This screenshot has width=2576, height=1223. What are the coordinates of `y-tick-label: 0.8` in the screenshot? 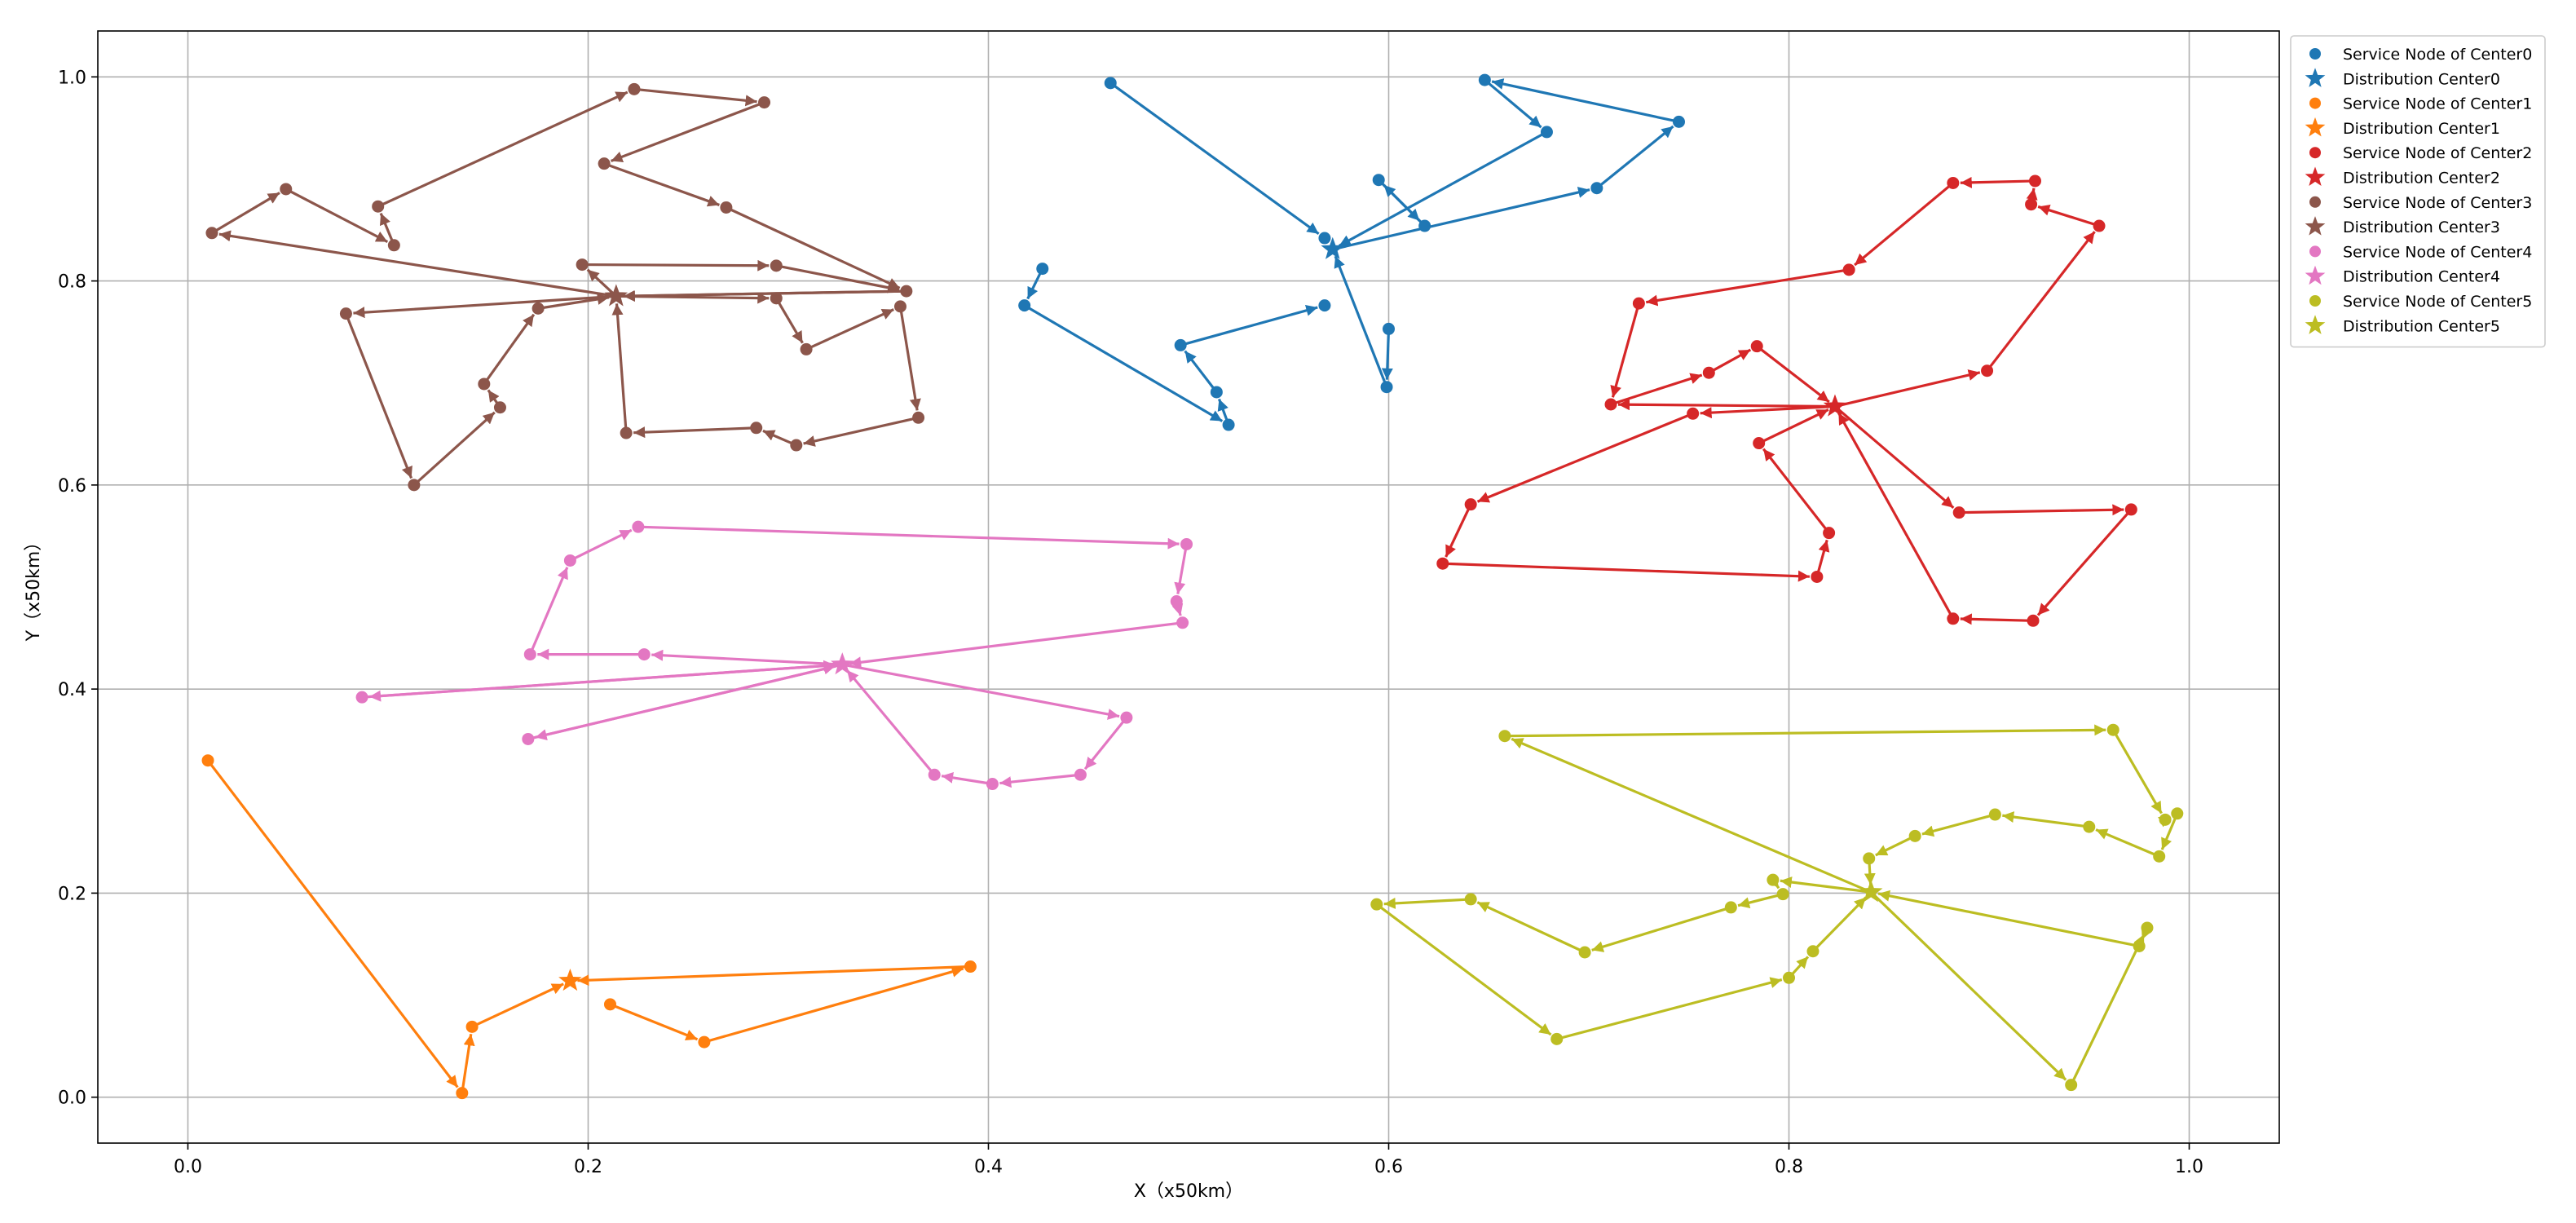 It's located at (72, 282).